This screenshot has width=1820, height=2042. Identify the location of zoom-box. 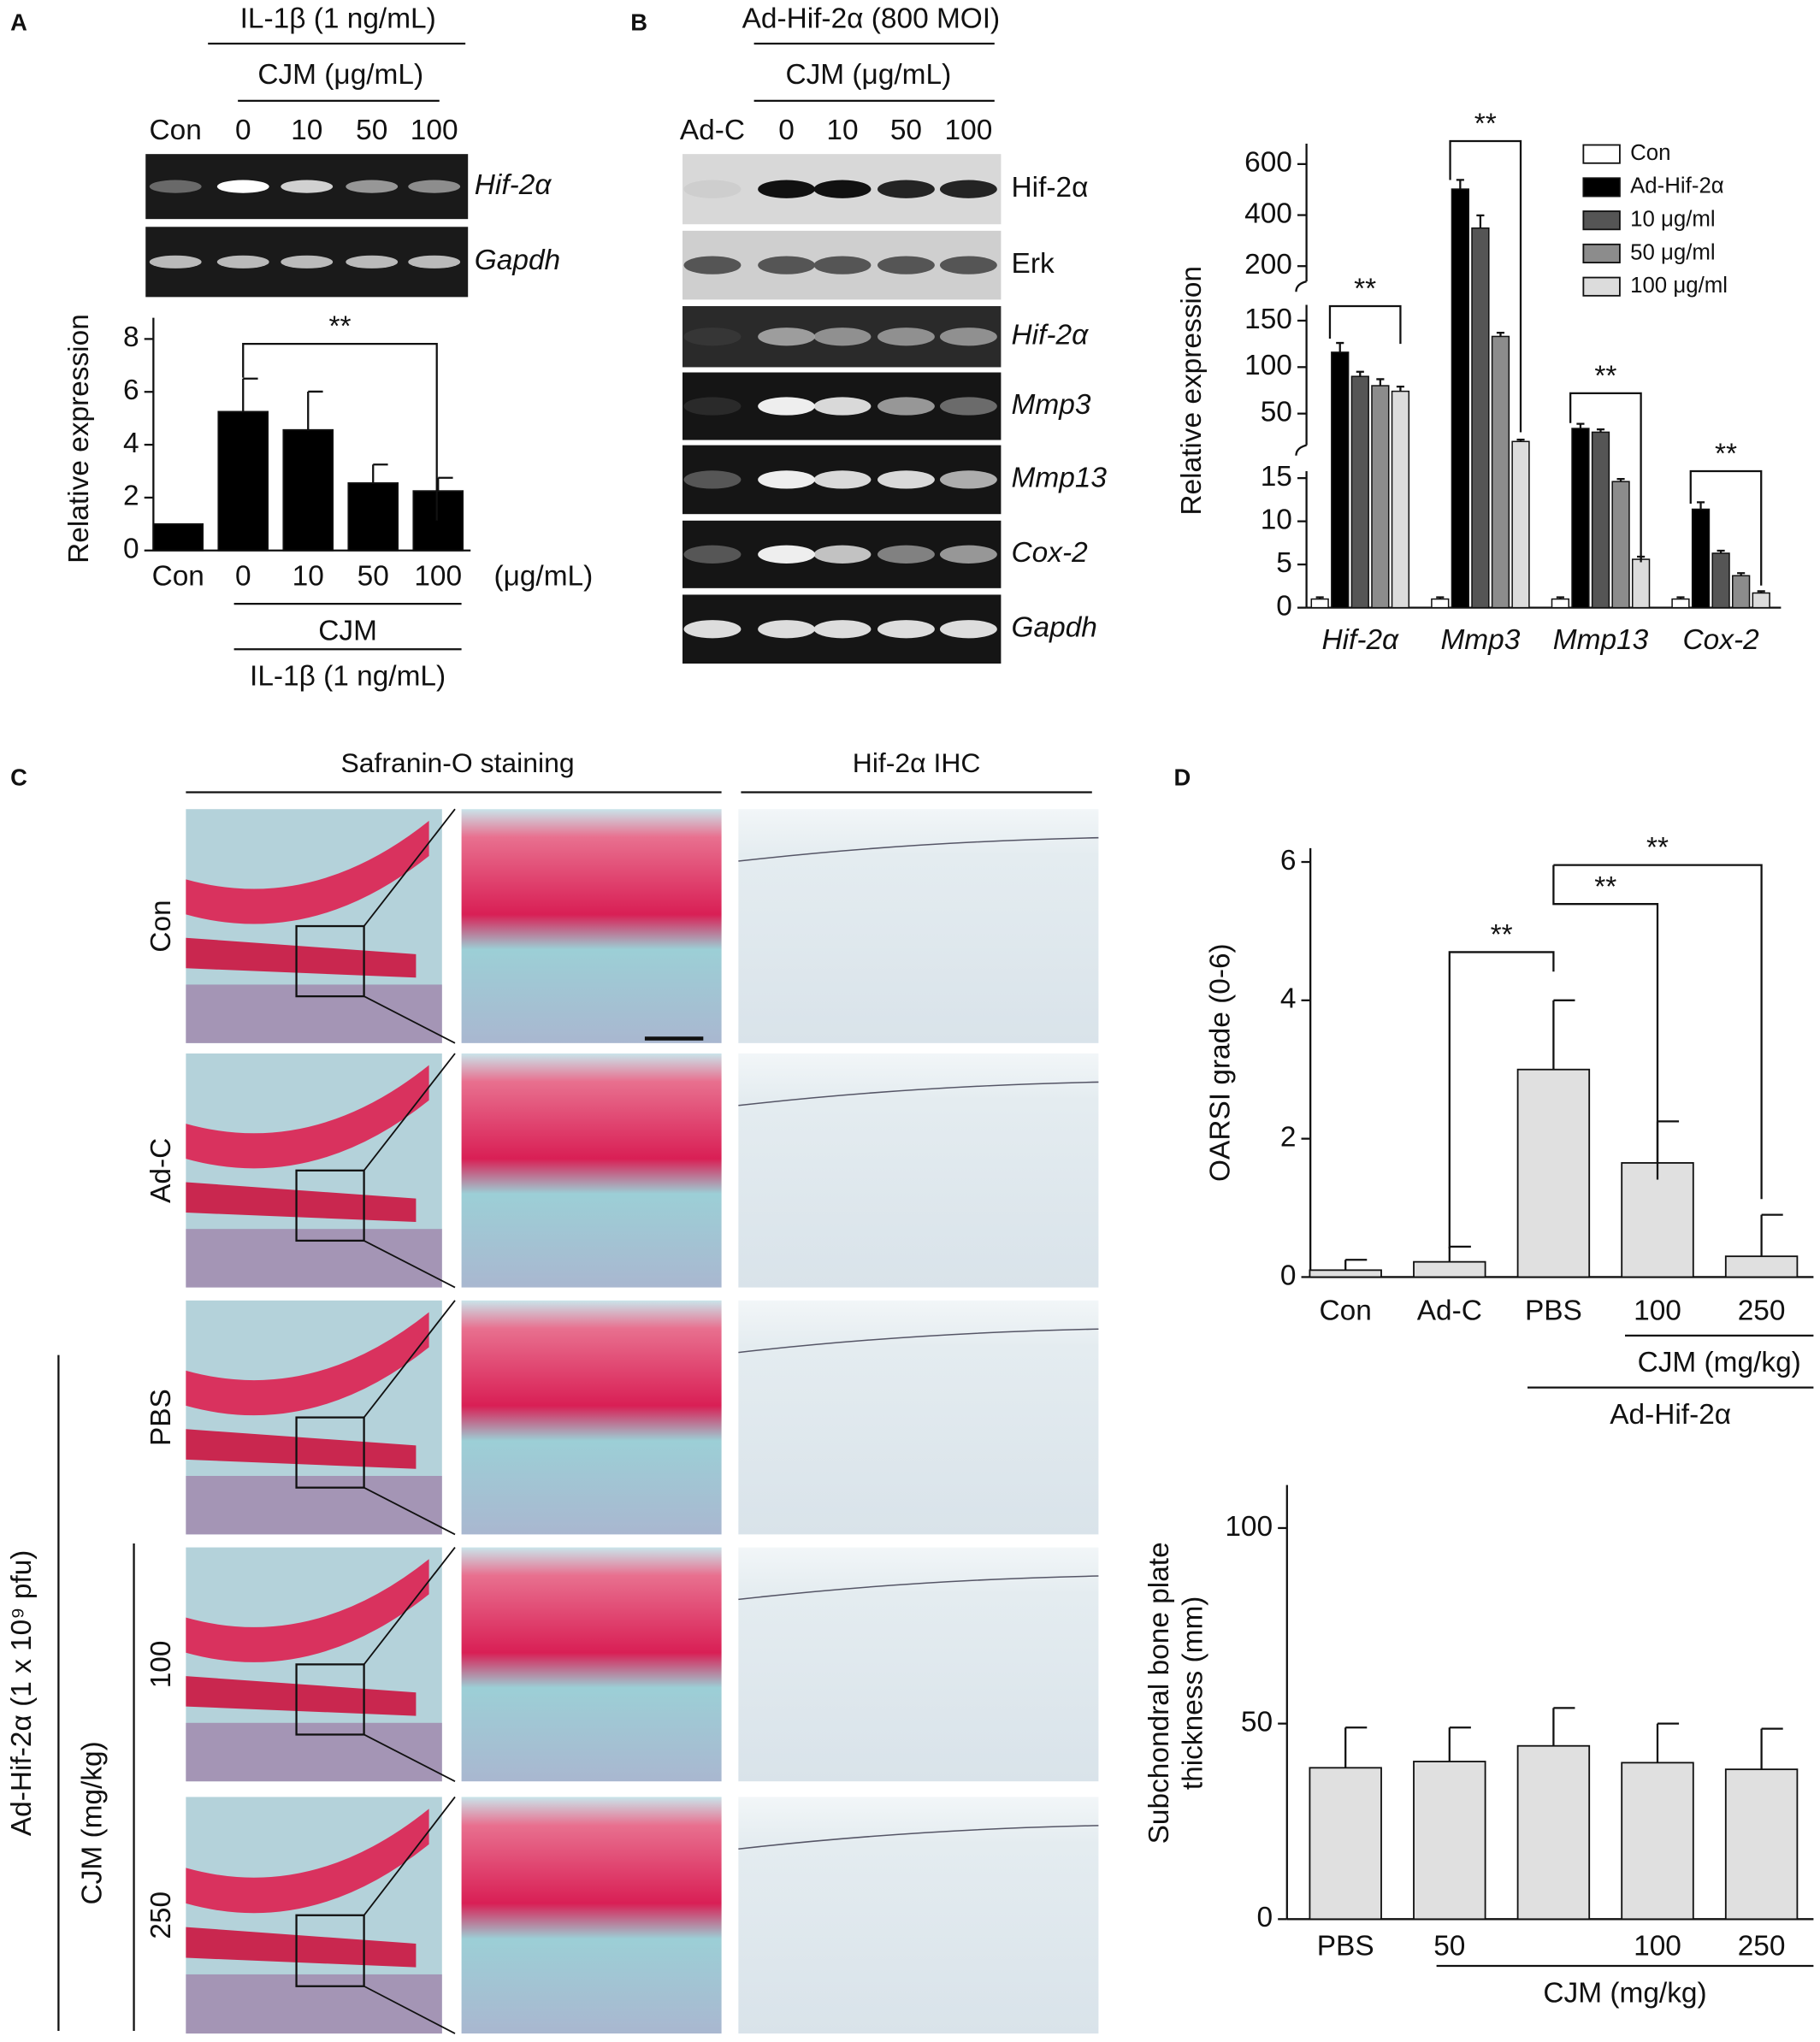
(330, 1205).